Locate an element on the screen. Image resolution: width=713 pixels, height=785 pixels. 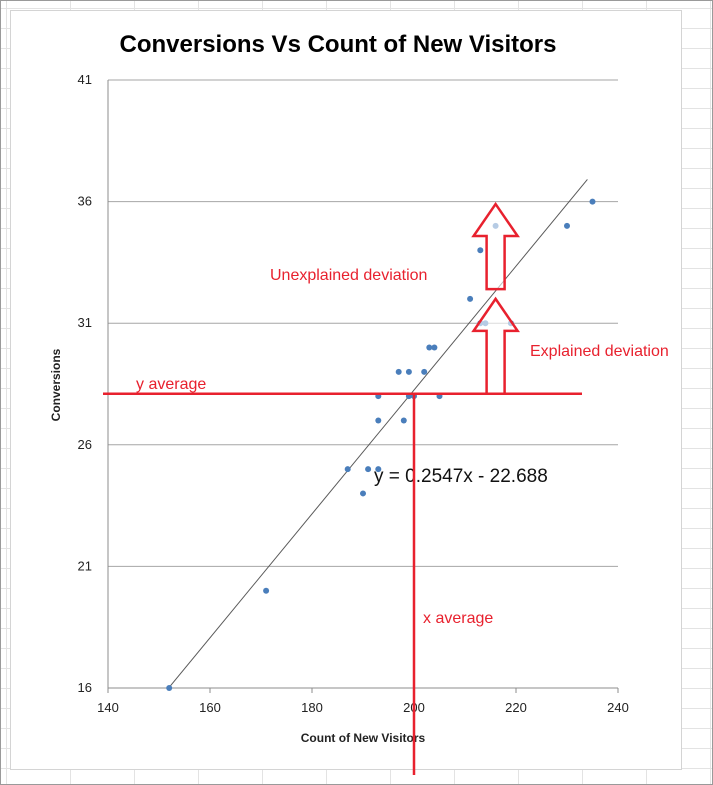
y-tick-label-31: 31 is located at coordinates (85, 322).